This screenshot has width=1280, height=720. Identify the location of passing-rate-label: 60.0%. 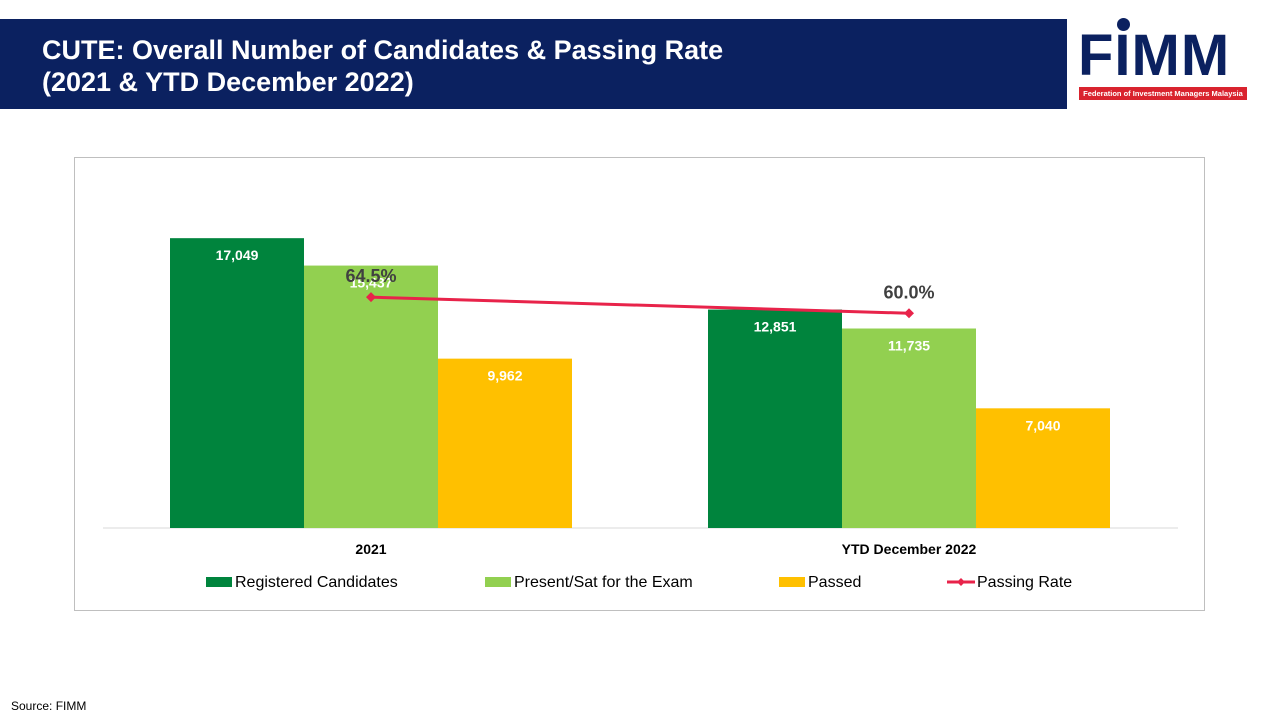
(908, 292).